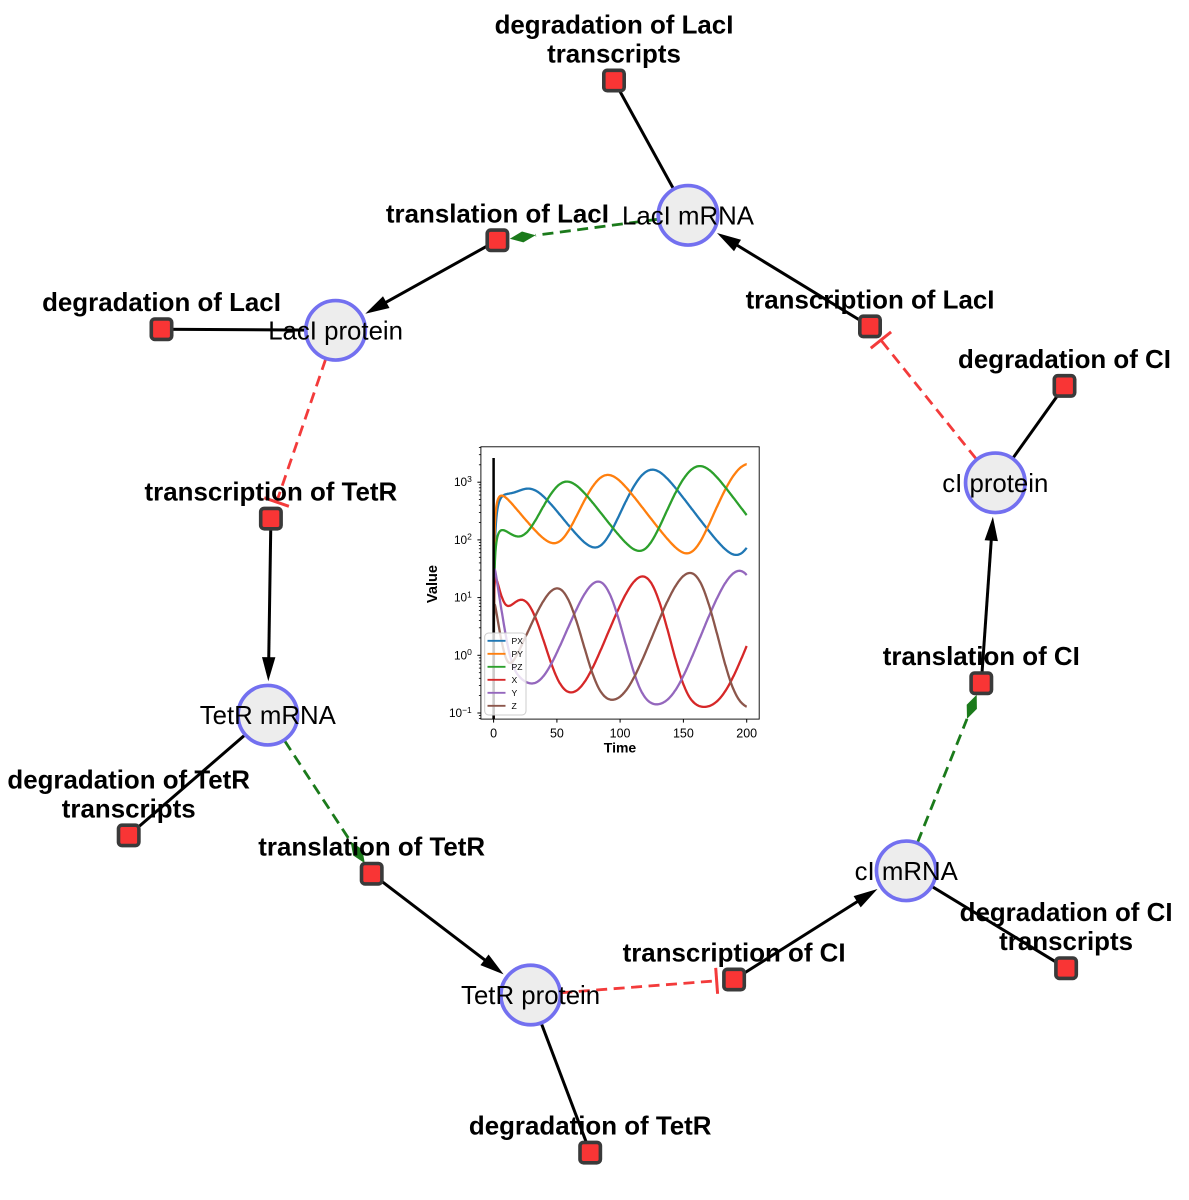 This screenshot has height=1200, width=1189. What do you see at coordinates (995, 484) in the screenshot?
I see `svg-text: cI protein` at bounding box center [995, 484].